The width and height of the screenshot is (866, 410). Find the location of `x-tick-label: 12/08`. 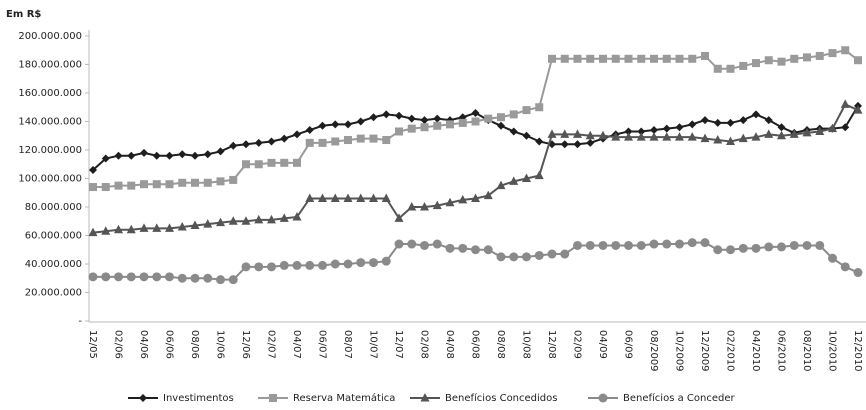

x-tick-label: 12/08 is located at coordinates (551, 344).